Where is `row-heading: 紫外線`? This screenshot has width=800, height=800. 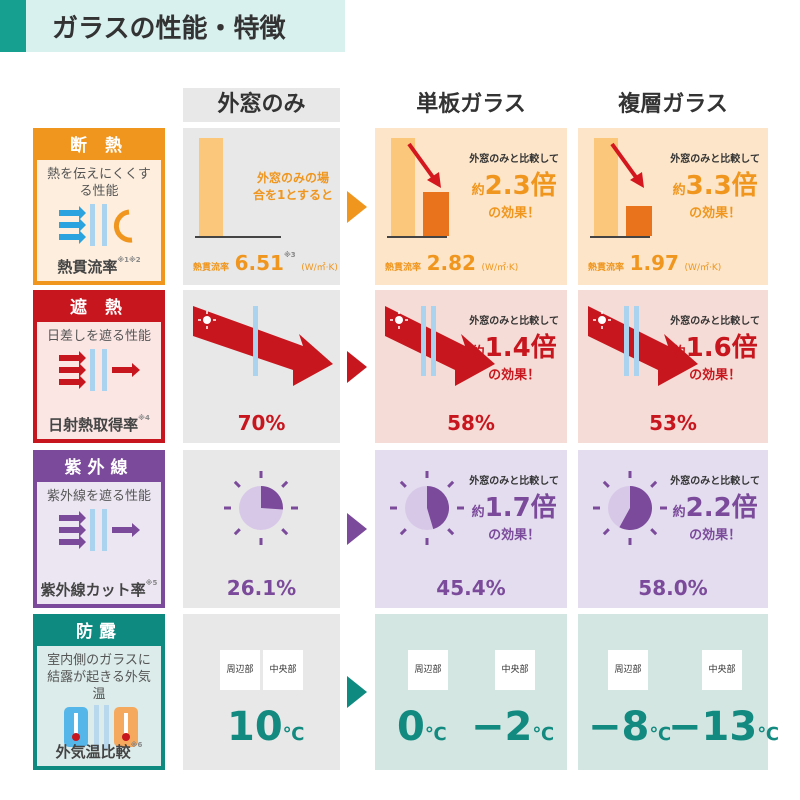
row-heading: 紫外線 is located at coordinates (99, 468).